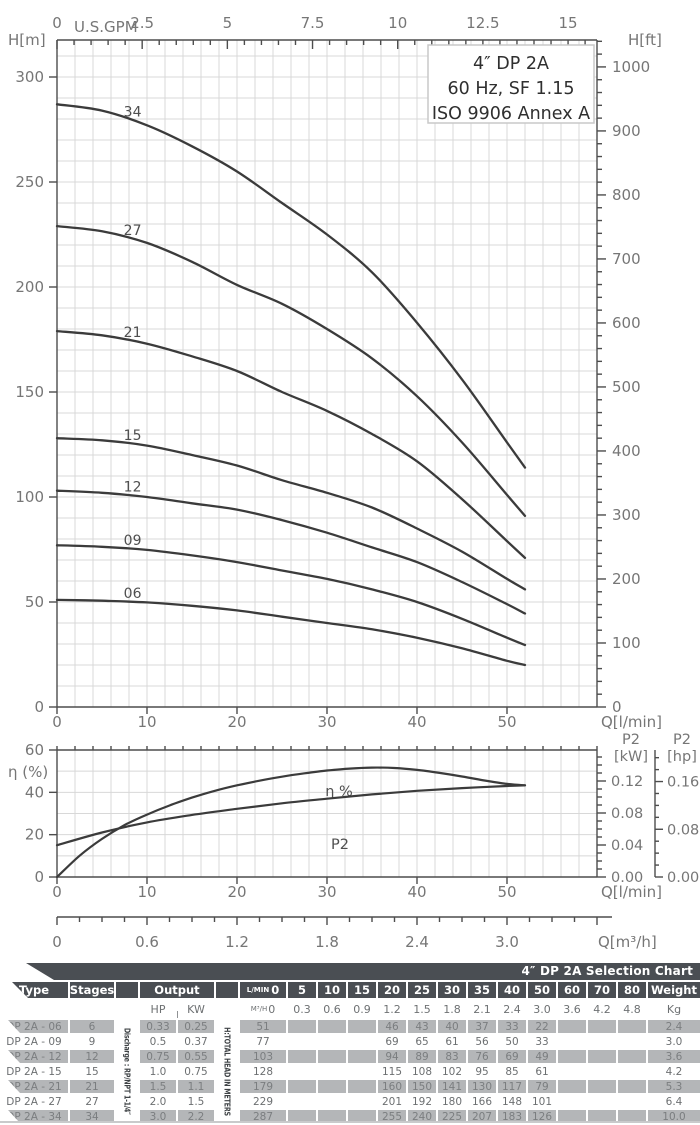 This screenshot has height=1125, width=700. Describe the element at coordinates (159, 1009) in the screenshot. I see `subheader-hp: HP` at that location.